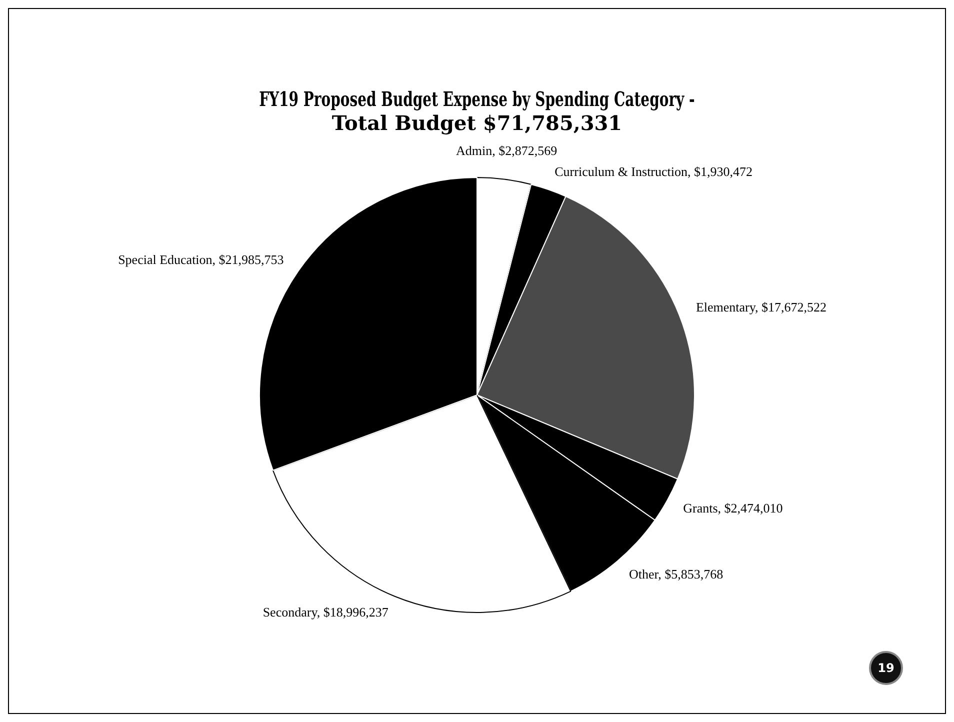  Describe the element at coordinates (325, 612) in the screenshot. I see `slice-label: Secondary, $18,996,237` at that location.